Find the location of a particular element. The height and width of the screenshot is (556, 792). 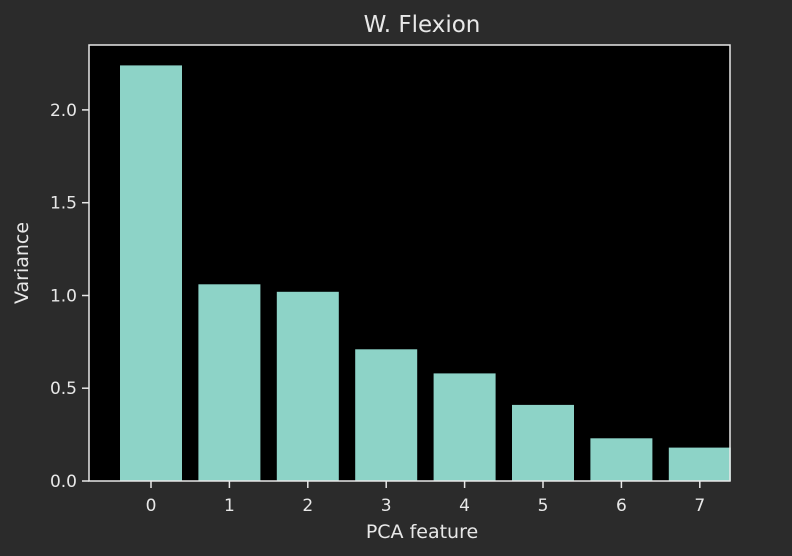

y-tick-label: 0.5 is located at coordinates (63, 389).